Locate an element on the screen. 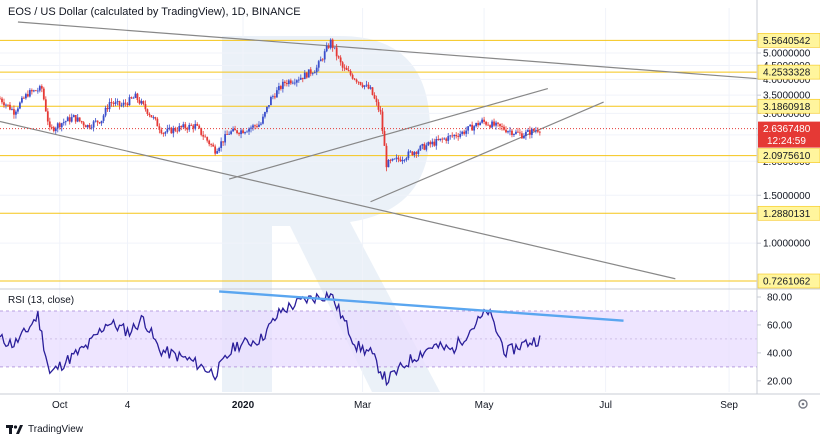 This screenshot has height=447, width=820. settings-icon is located at coordinates (803, 404).